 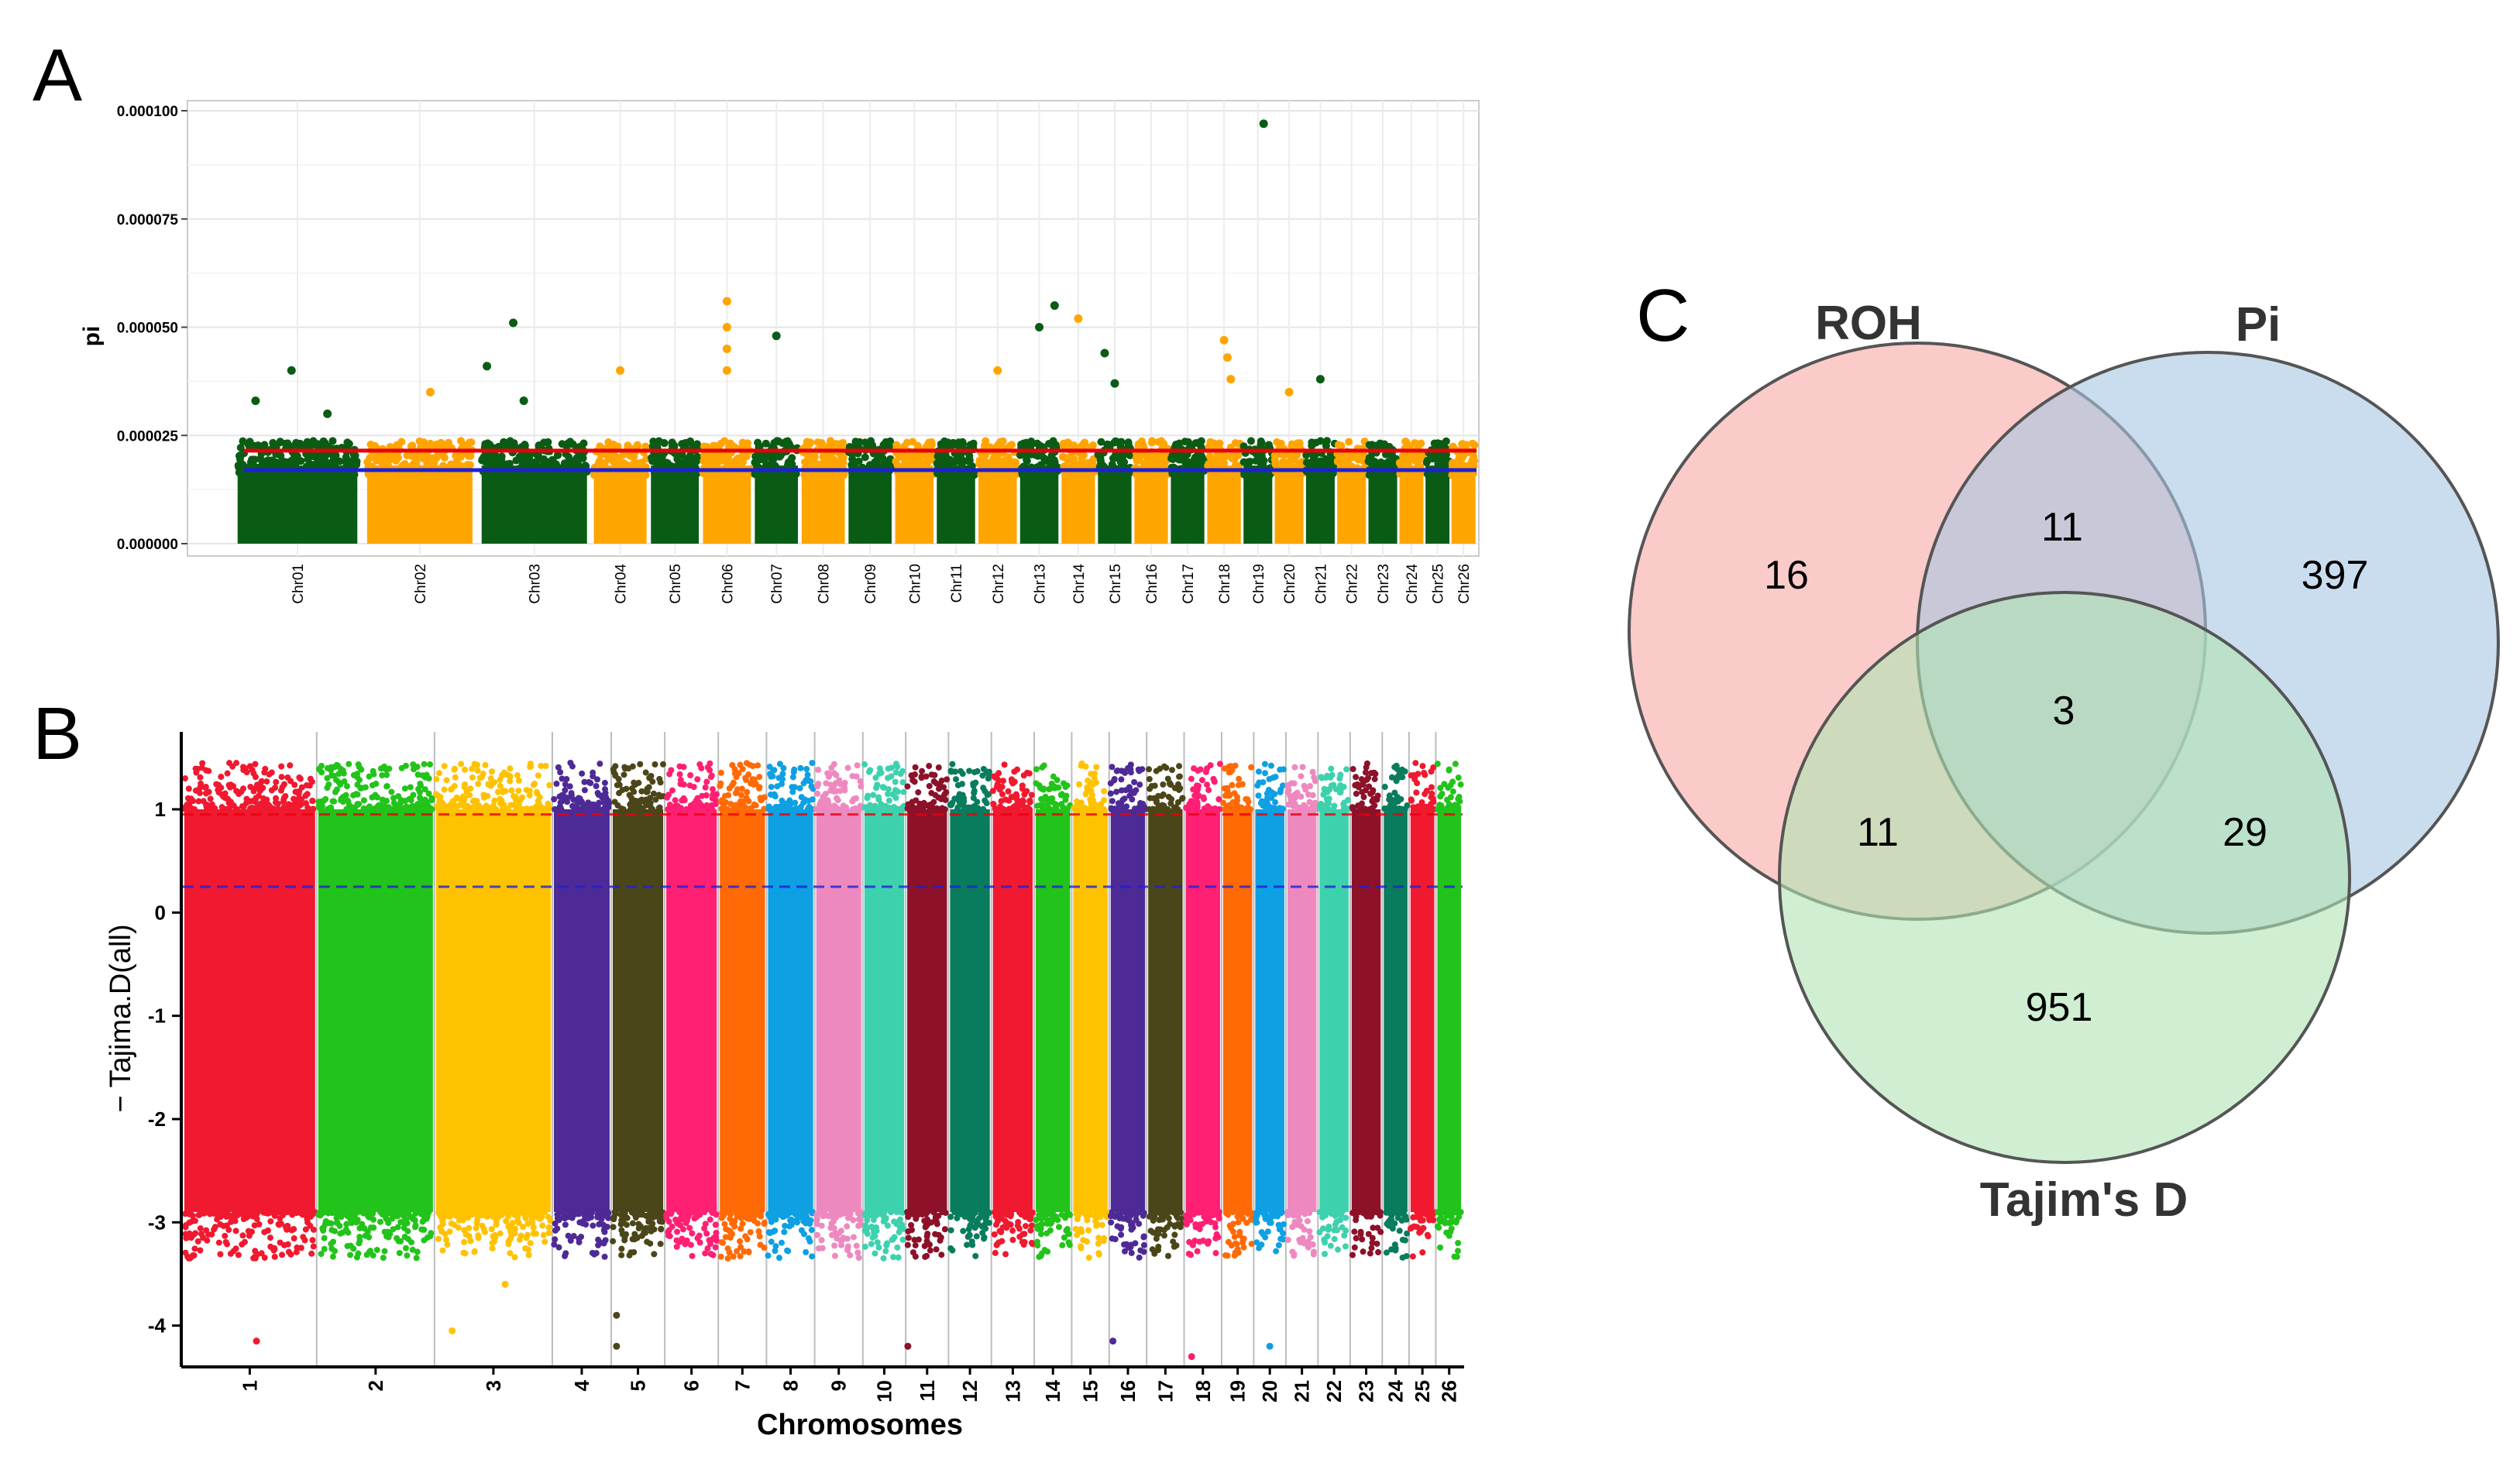 I want to click on pi-tick-label: 0.000000, so click(x=147, y=545).